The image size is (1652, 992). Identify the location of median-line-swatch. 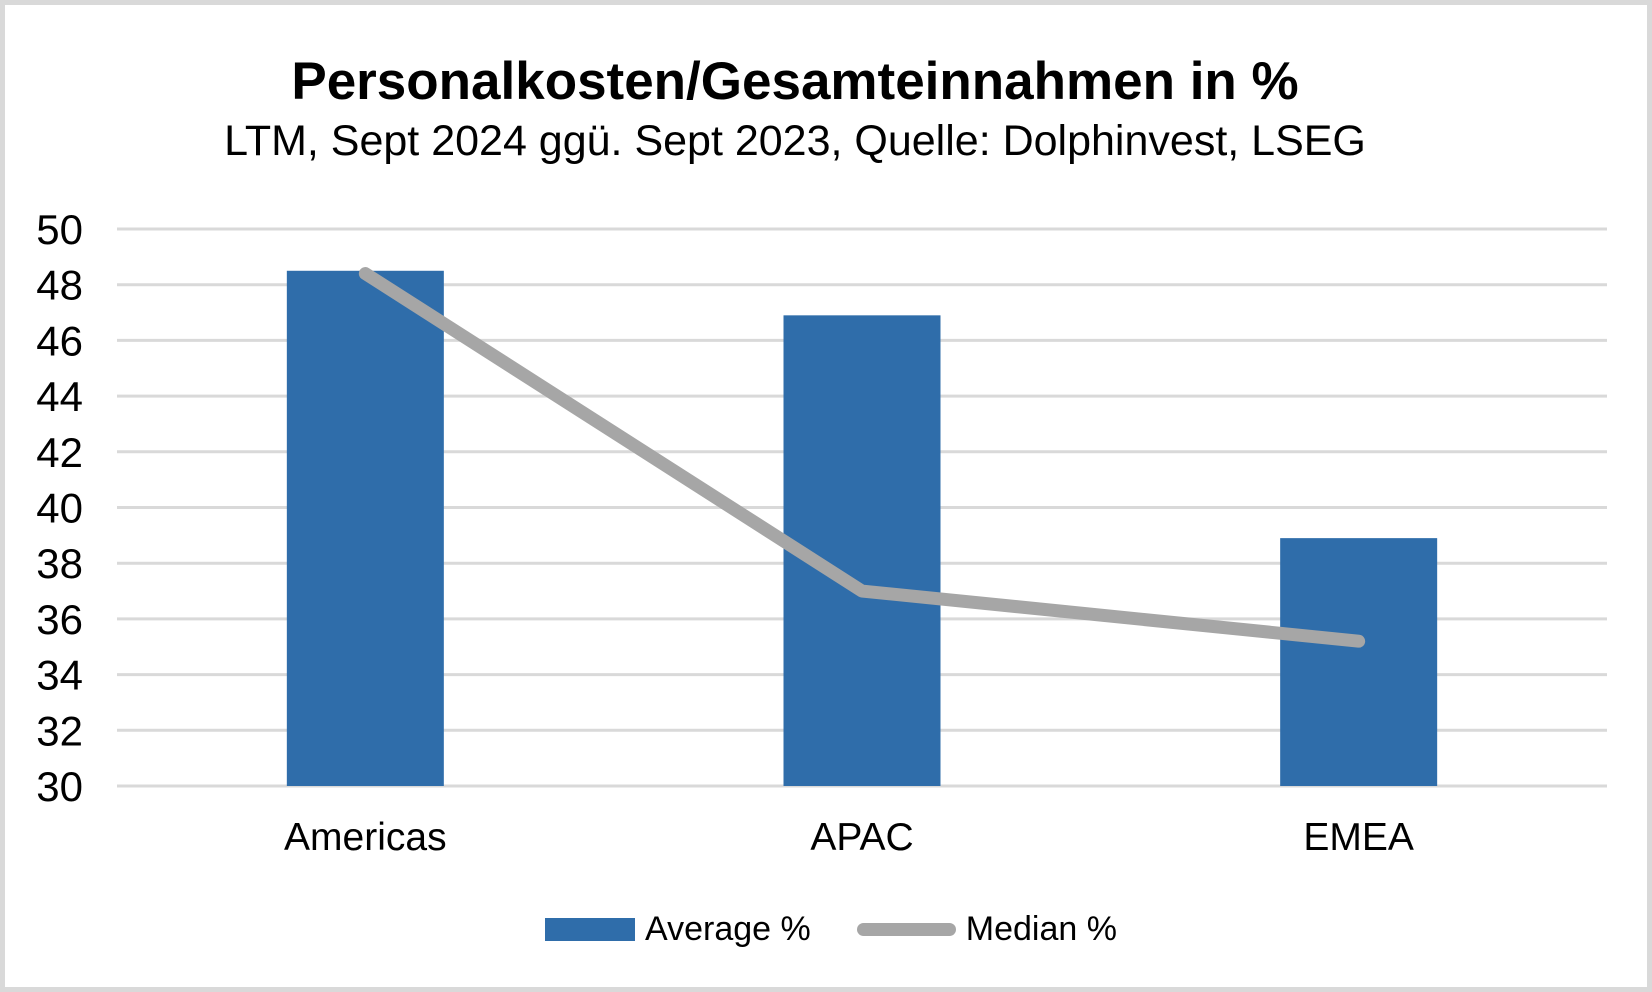
(906, 929).